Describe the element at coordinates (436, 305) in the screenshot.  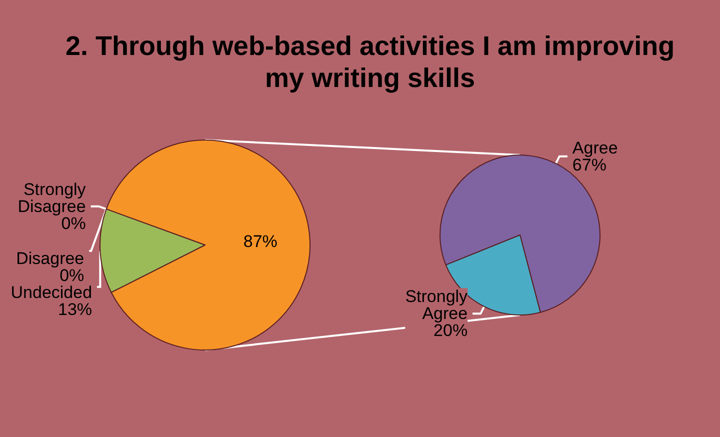
I see `slice-label: Strongly Agree` at that location.